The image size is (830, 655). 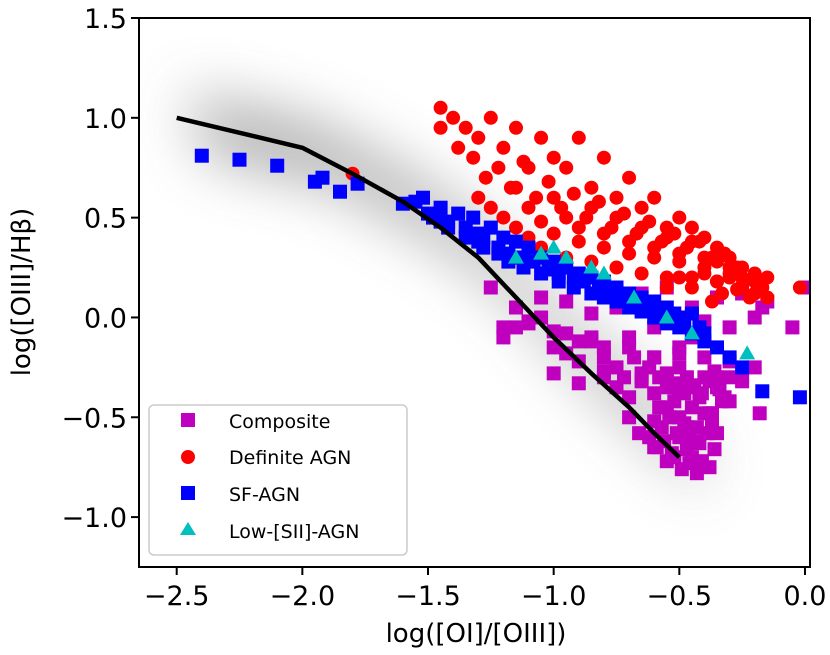 I want to click on legend-box, so click(x=278, y=480).